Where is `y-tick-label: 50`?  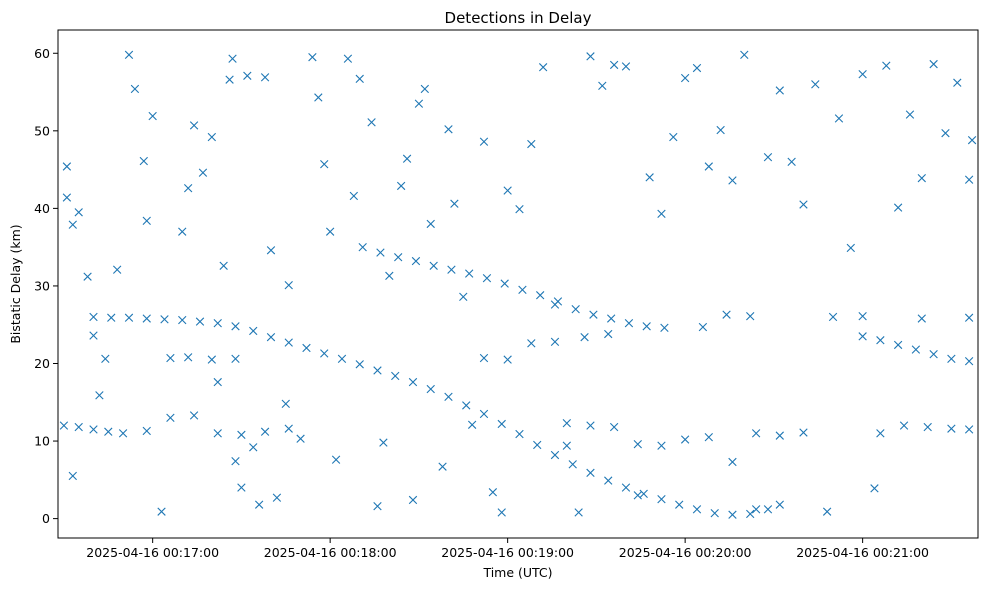 y-tick-label: 50 is located at coordinates (42, 130).